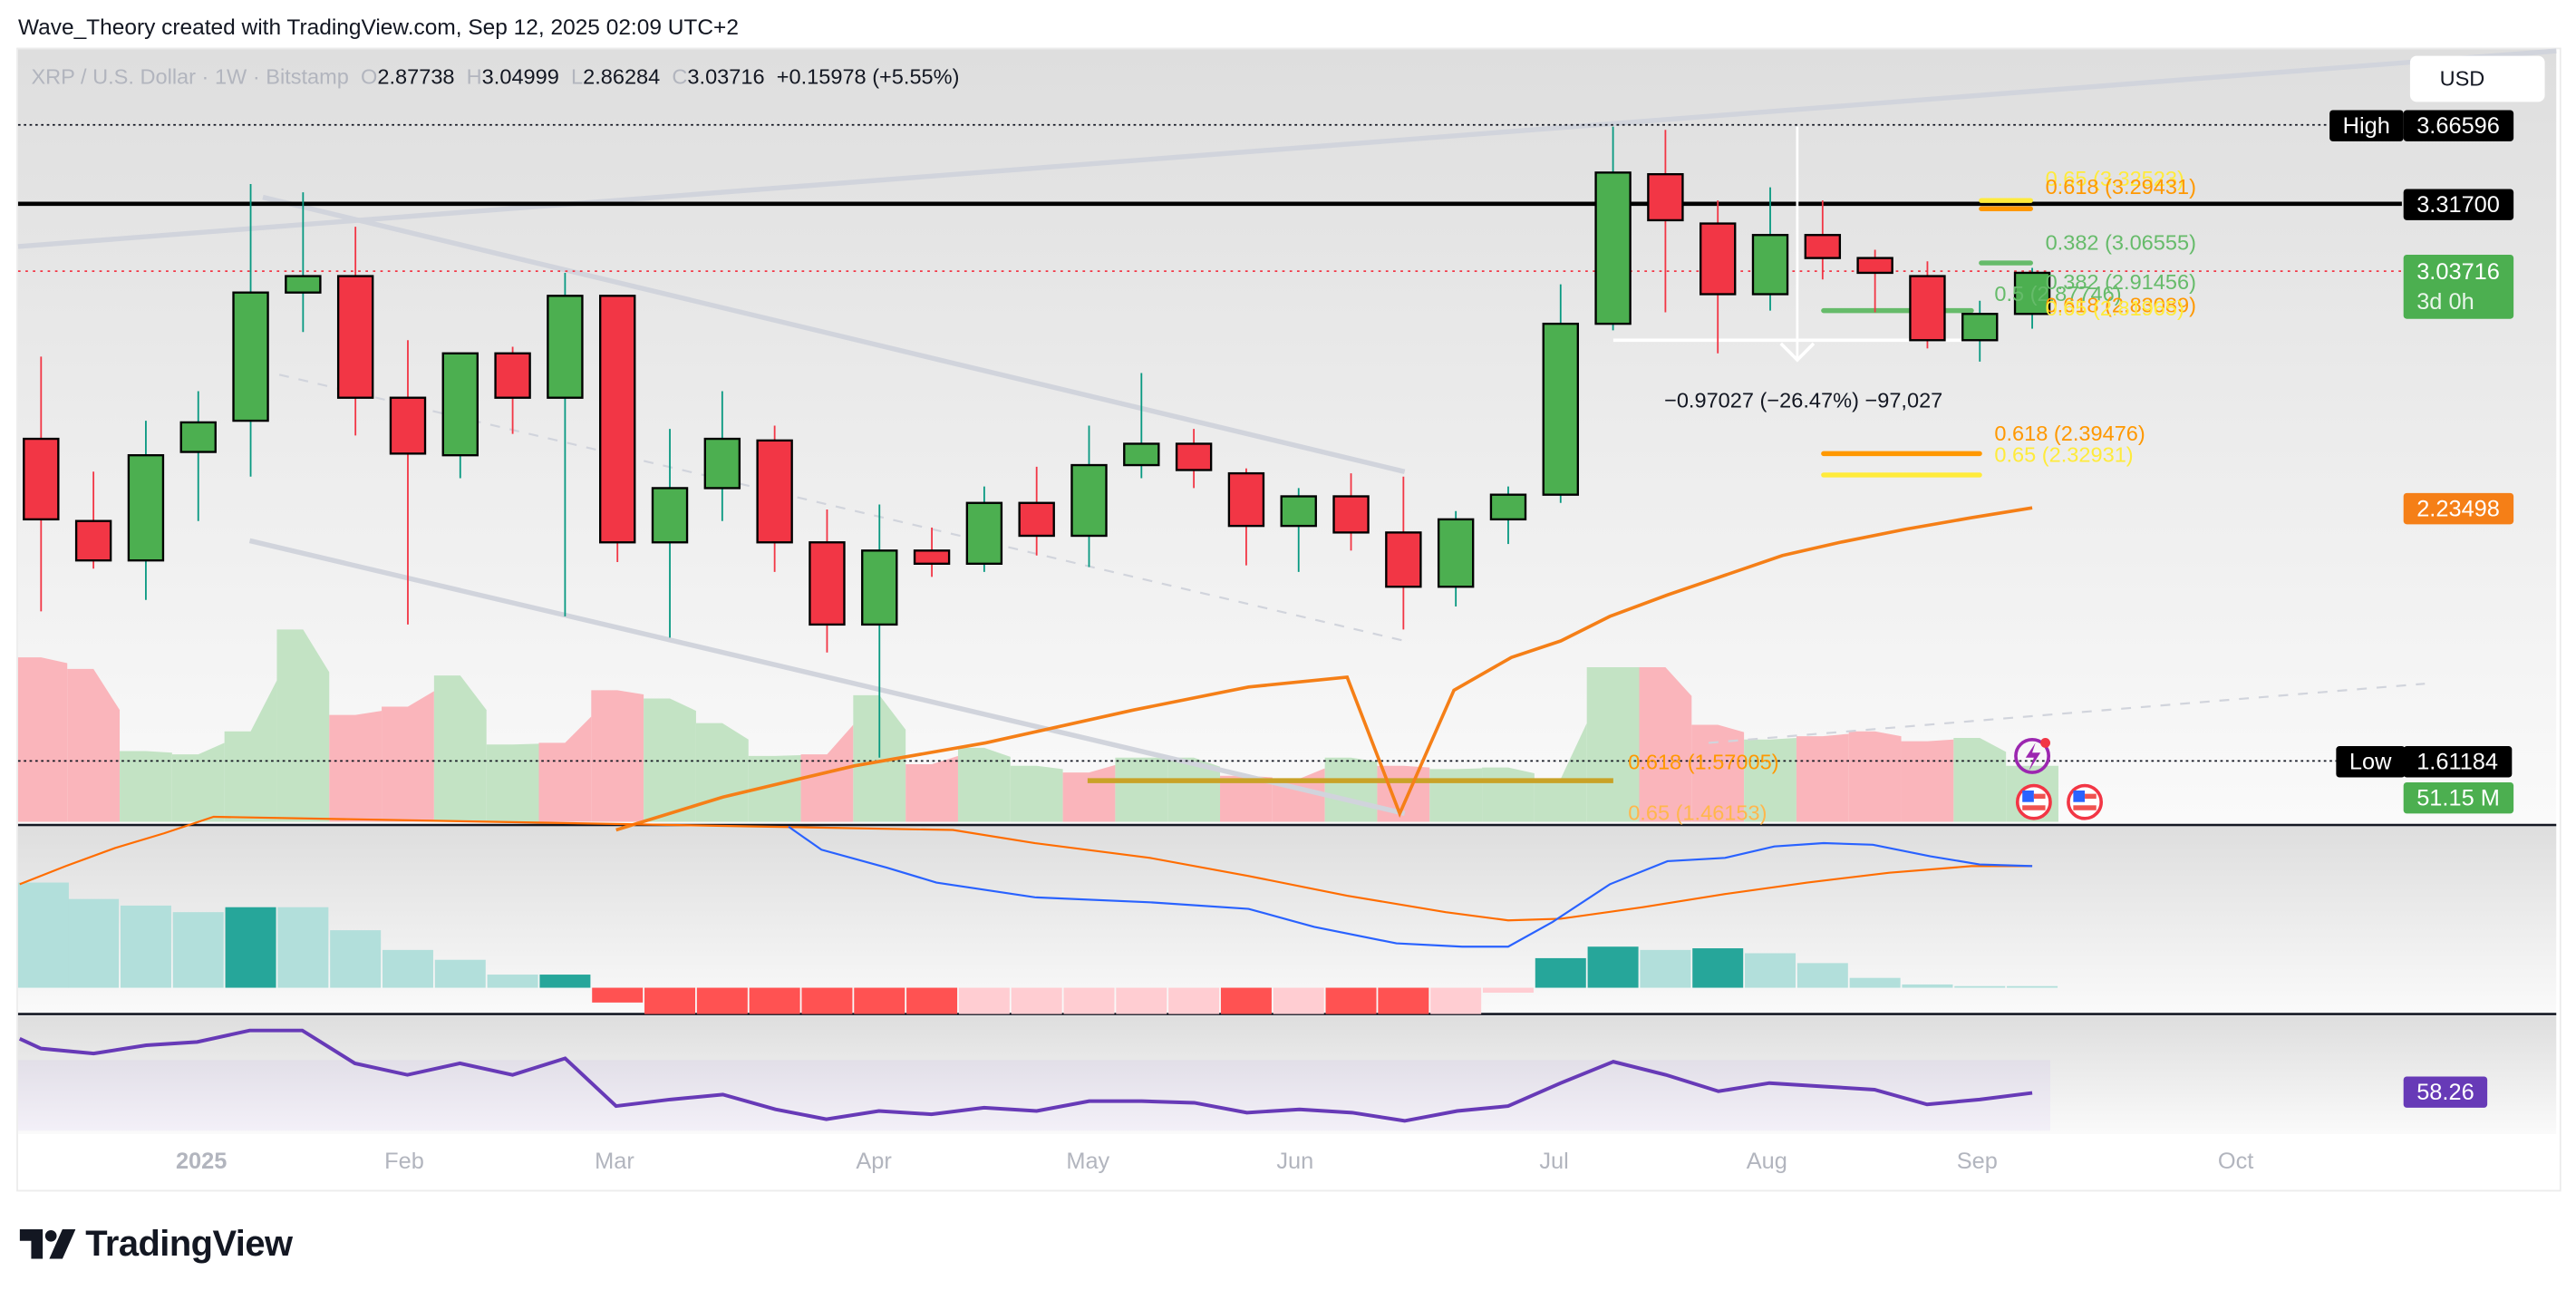 This screenshot has width=2576, height=1300. What do you see at coordinates (189, 1243) in the screenshot?
I see `logo-text: TradingView` at bounding box center [189, 1243].